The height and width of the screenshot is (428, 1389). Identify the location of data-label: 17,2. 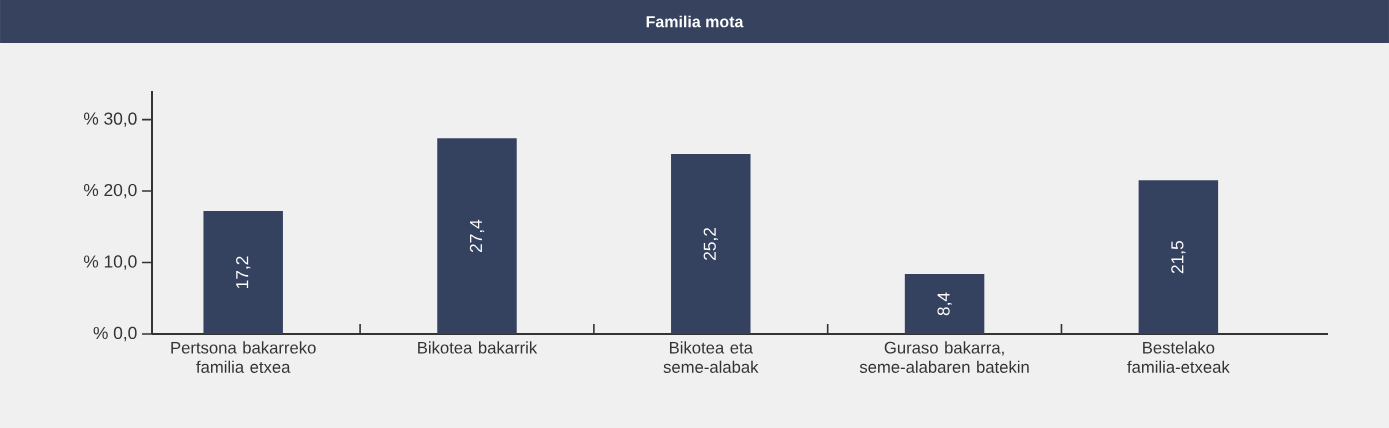
(243, 272).